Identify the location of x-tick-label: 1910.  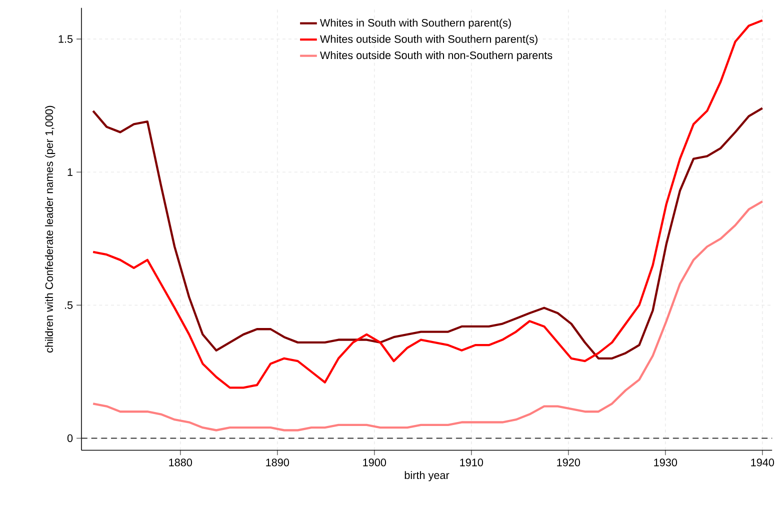
(472, 462).